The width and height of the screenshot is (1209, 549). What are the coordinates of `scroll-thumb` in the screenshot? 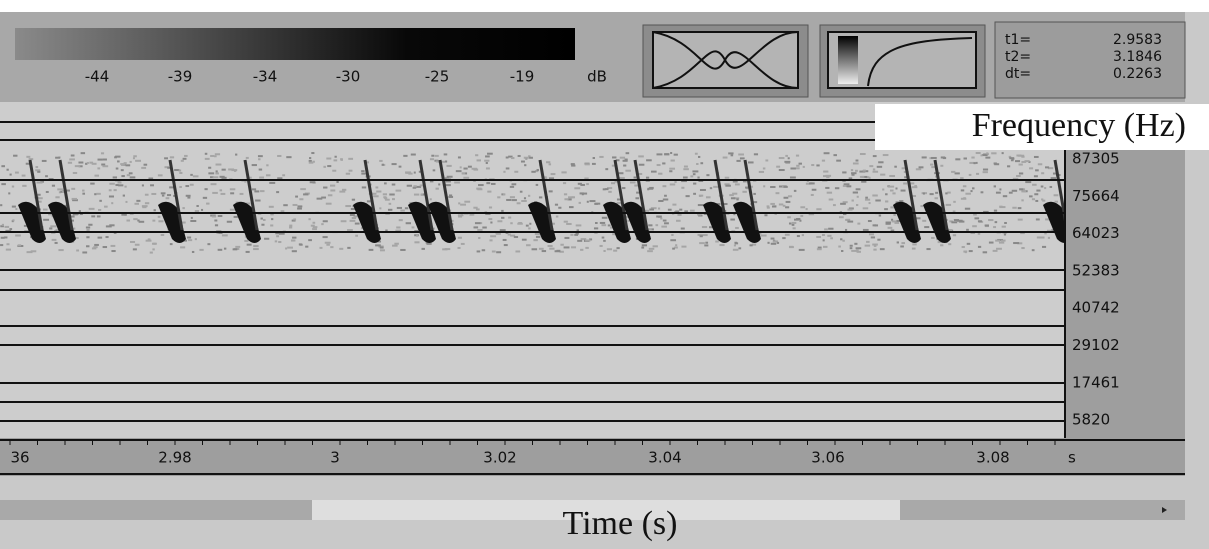 It's located at (606, 510).